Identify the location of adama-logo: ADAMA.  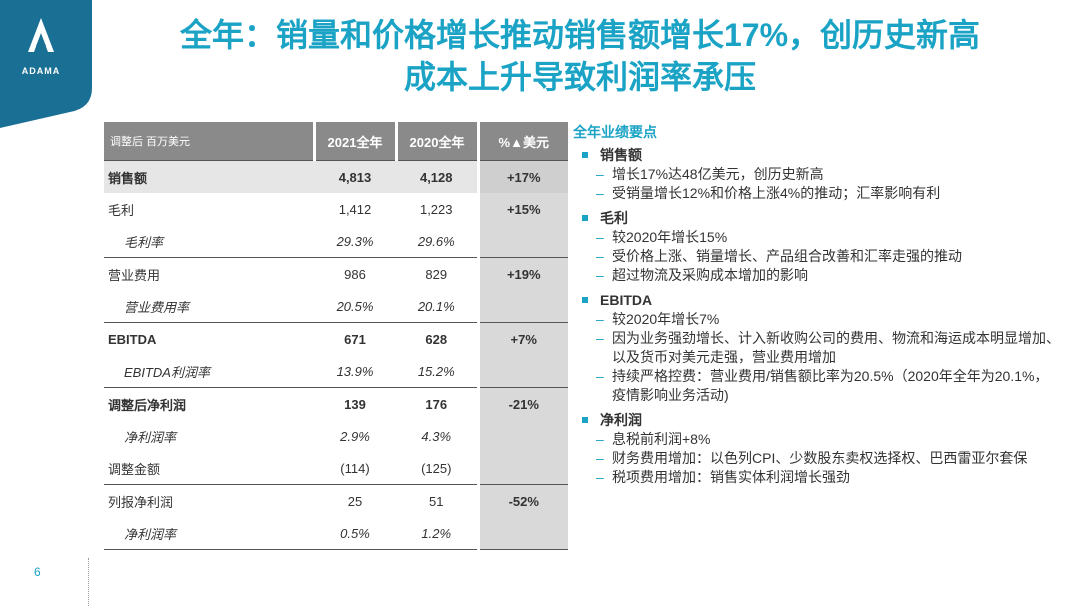
(46, 64).